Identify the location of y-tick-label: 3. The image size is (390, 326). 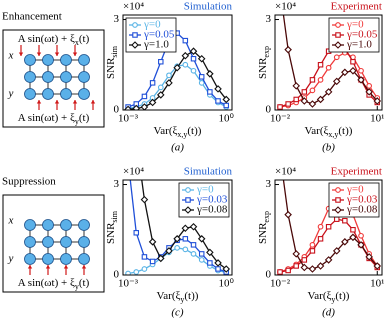
(117, 19).